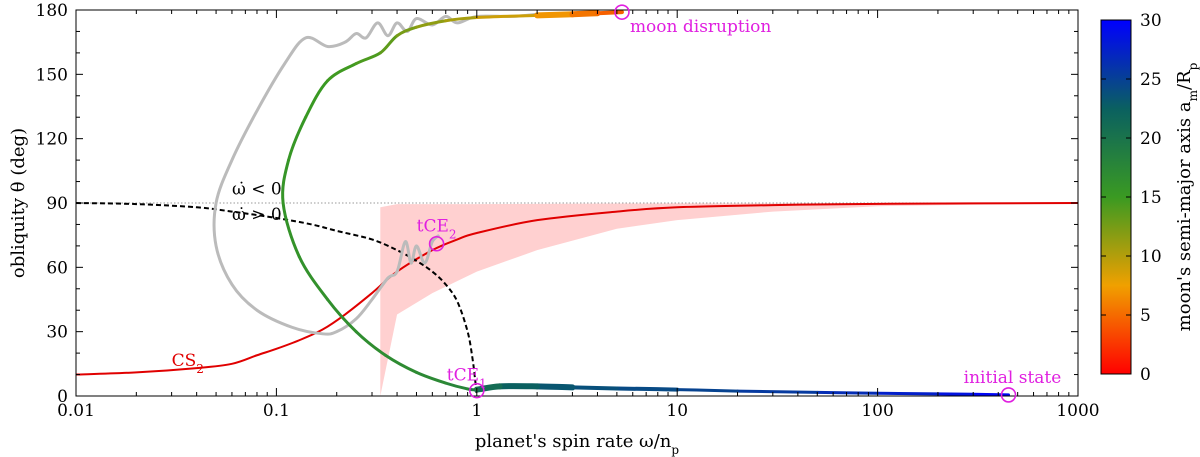 This screenshot has width=1200, height=457. What do you see at coordinates (57, 204) in the screenshot?
I see `y-tick-label: 90` at bounding box center [57, 204].